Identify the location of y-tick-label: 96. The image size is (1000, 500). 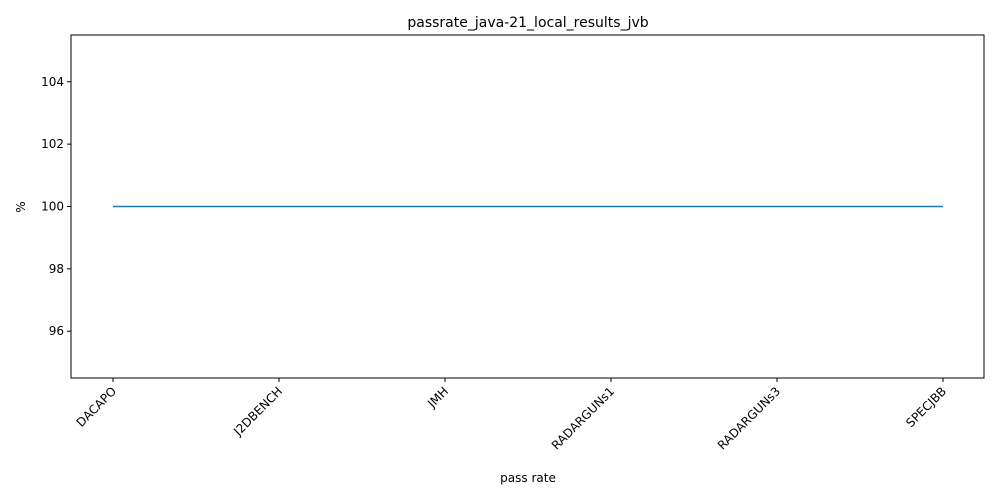
(56, 331).